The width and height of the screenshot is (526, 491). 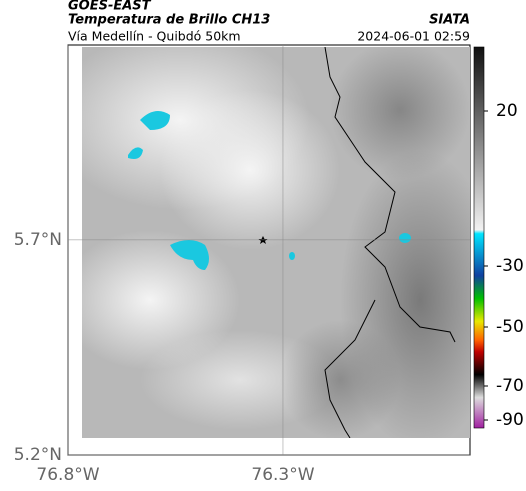 I want to click on subtitle: Temperatura de Brillo CH13, so click(x=169, y=20).